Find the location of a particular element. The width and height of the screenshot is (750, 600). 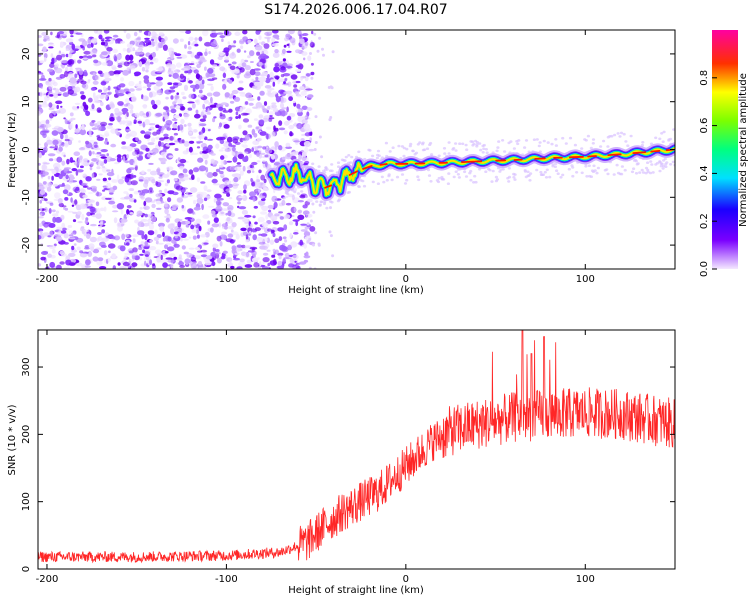

colorbar-tick-label: 0.4 is located at coordinates (704, 173).